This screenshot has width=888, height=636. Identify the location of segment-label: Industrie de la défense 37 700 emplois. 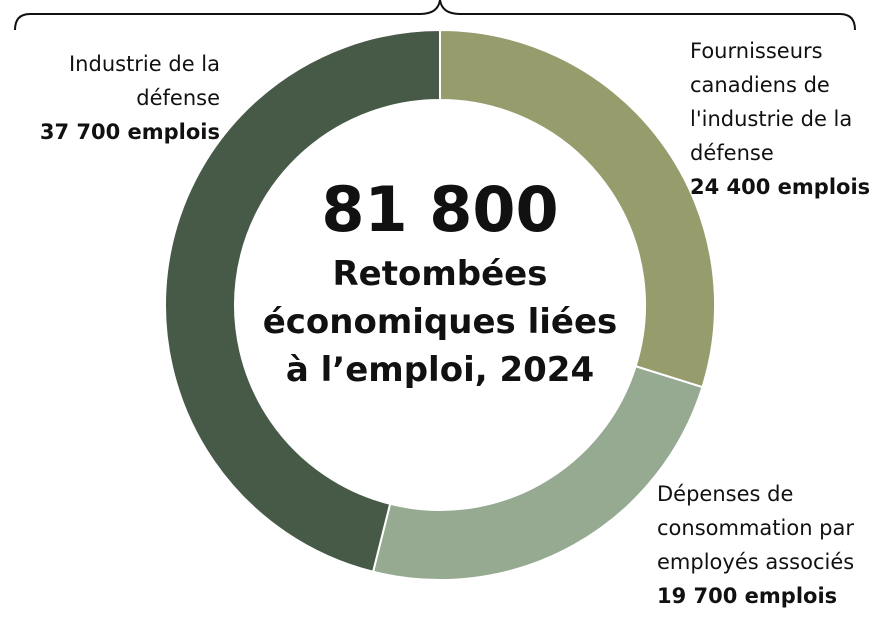
(115, 98).